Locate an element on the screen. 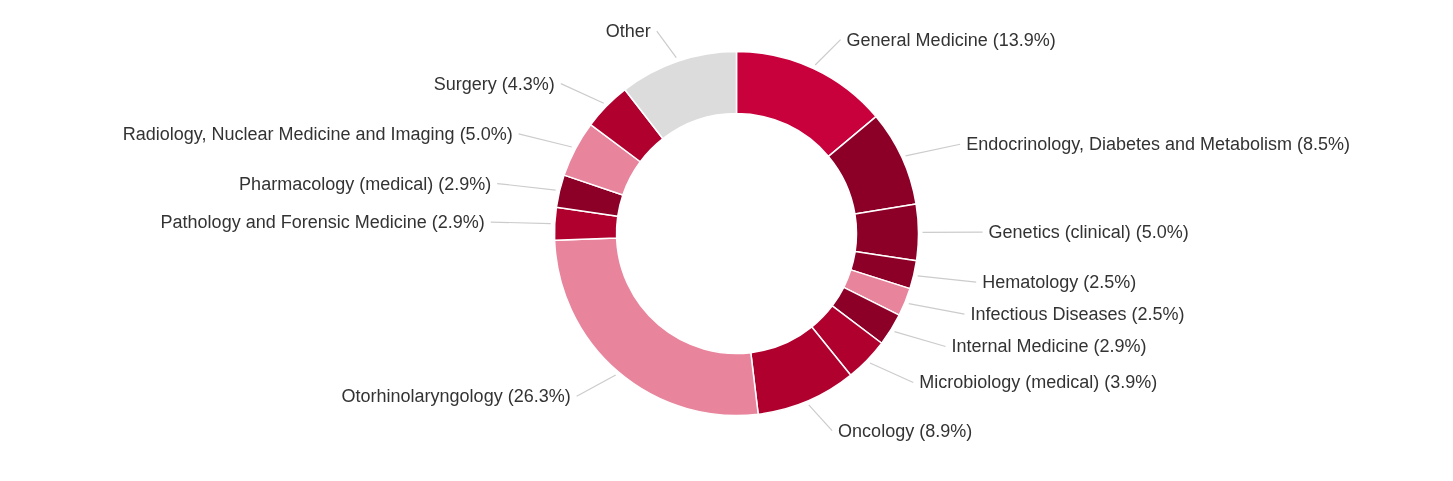 This screenshot has width=1453, height=481. slice-label: Other is located at coordinates (628, 31).